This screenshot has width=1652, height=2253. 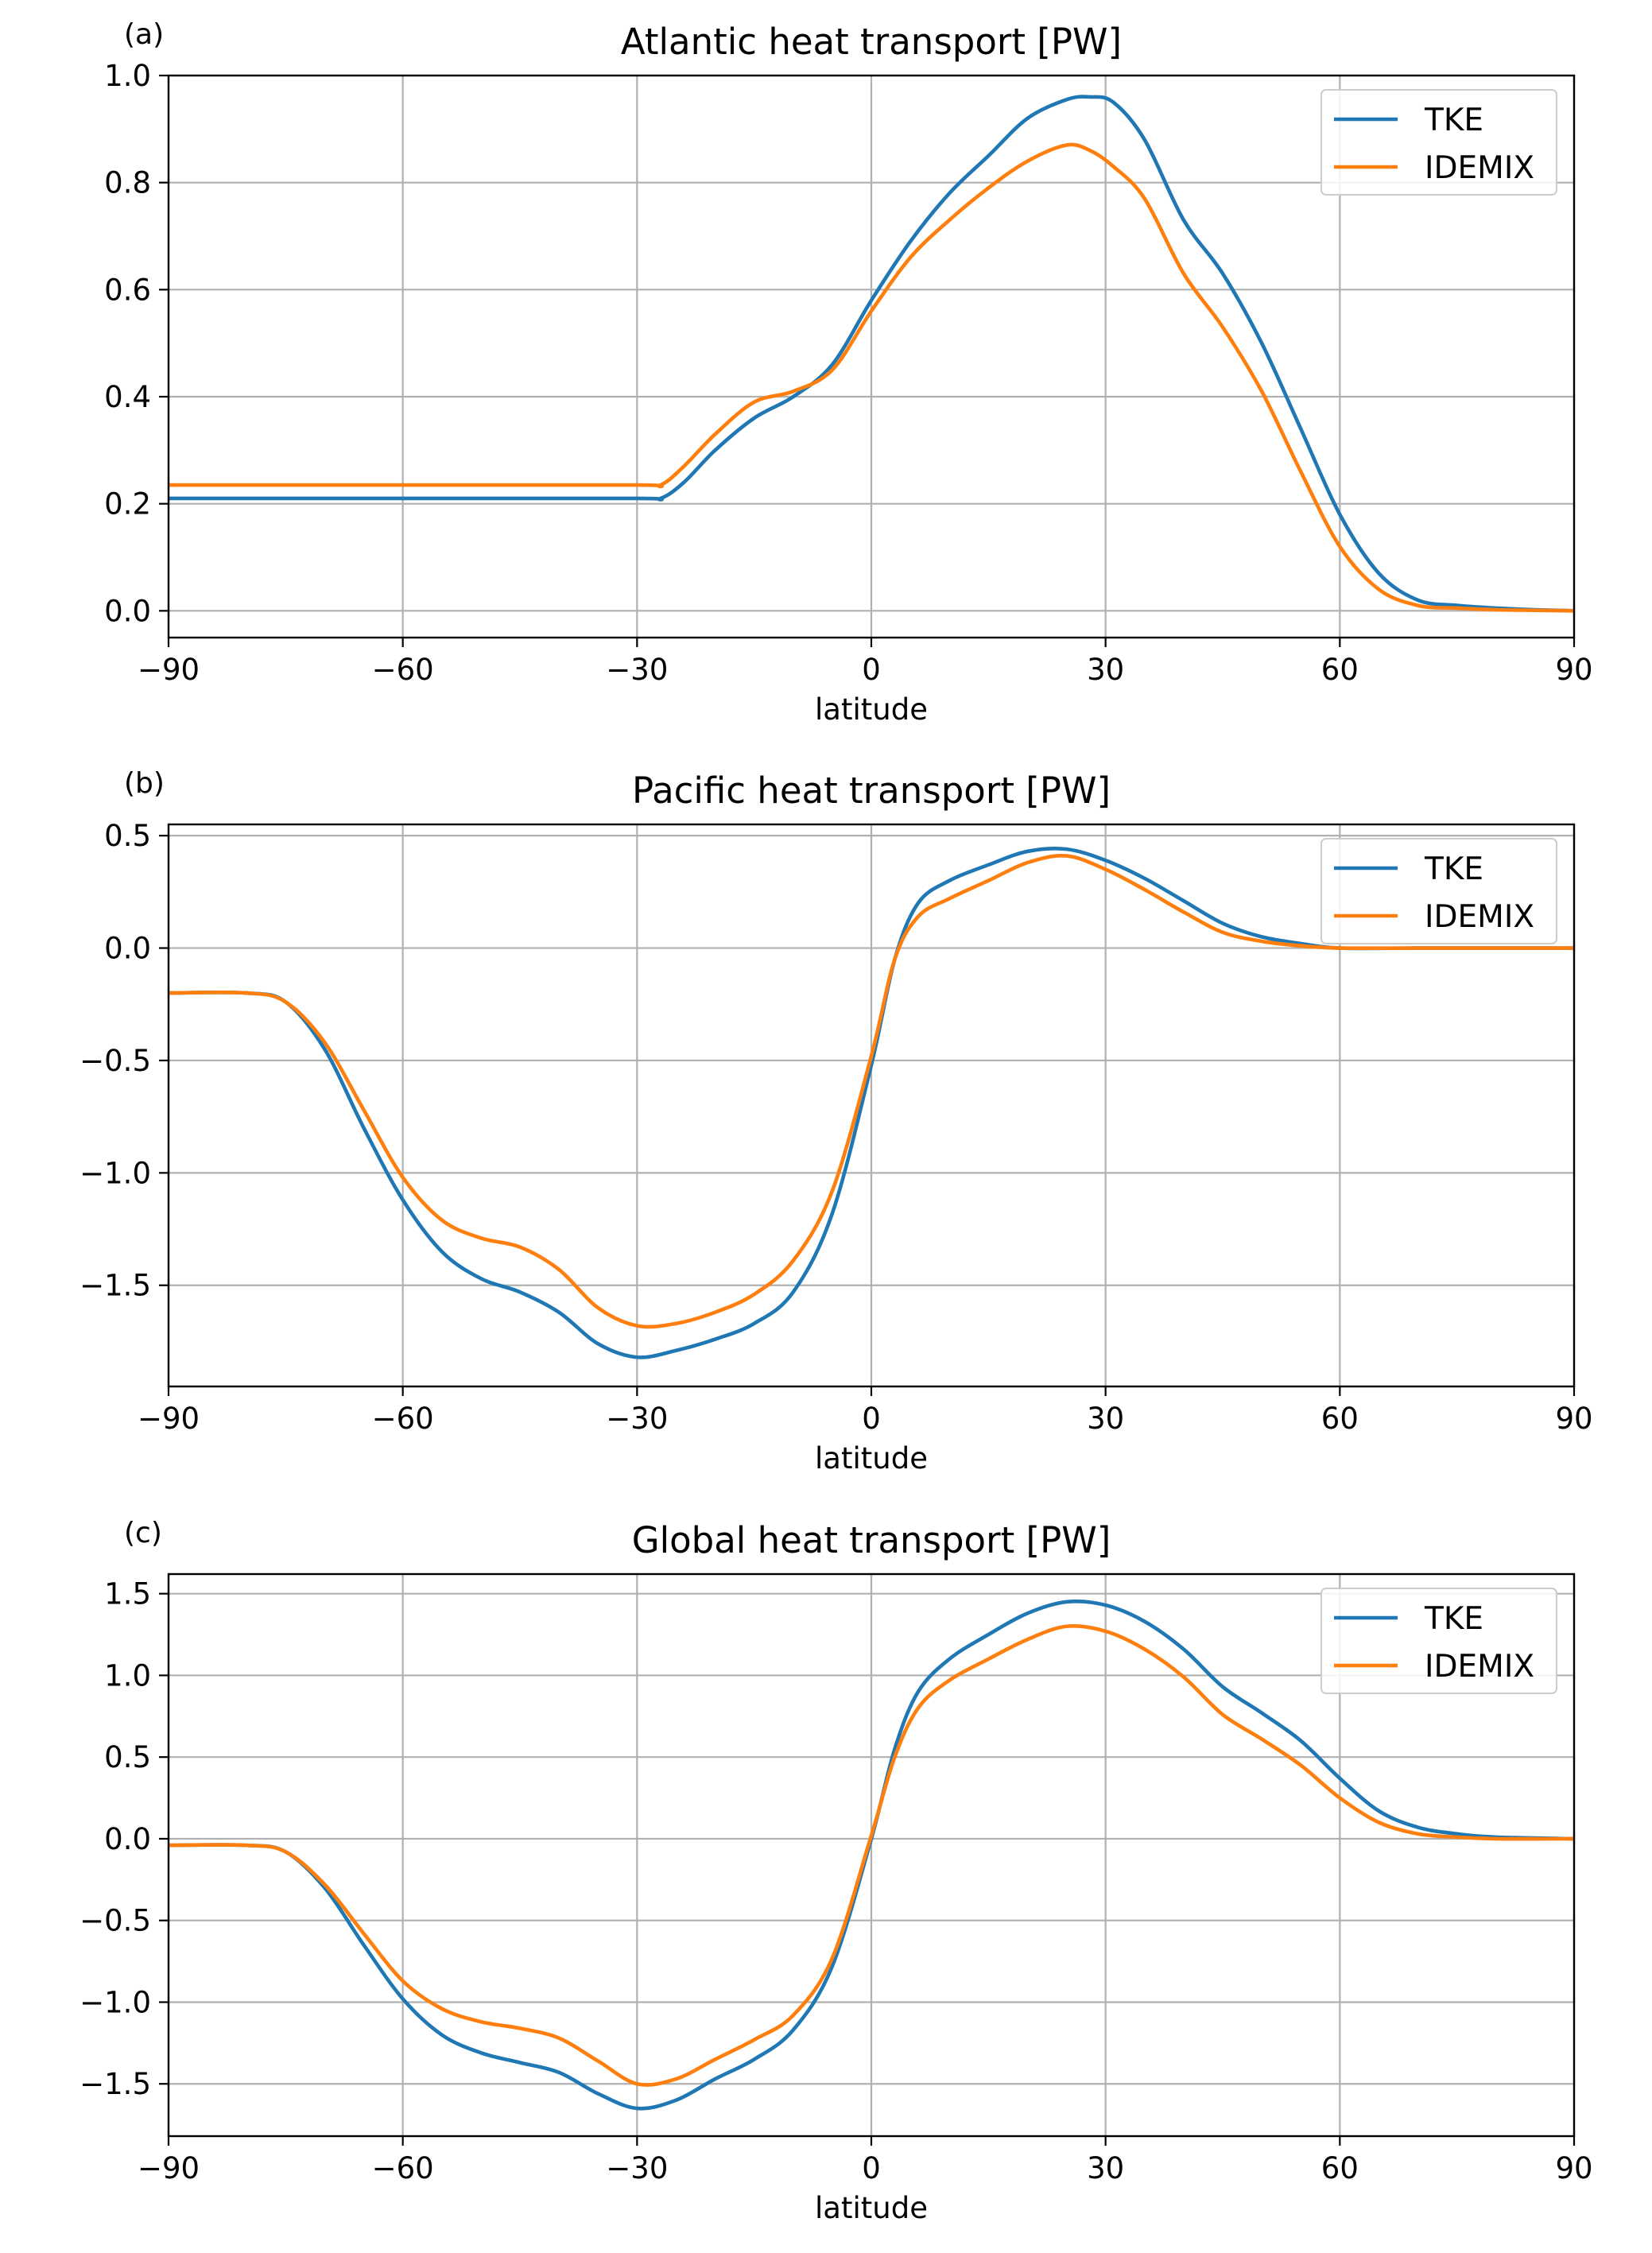 What do you see at coordinates (127, 1594) in the screenshot?
I see `y-tick-label: 1.5` at bounding box center [127, 1594].